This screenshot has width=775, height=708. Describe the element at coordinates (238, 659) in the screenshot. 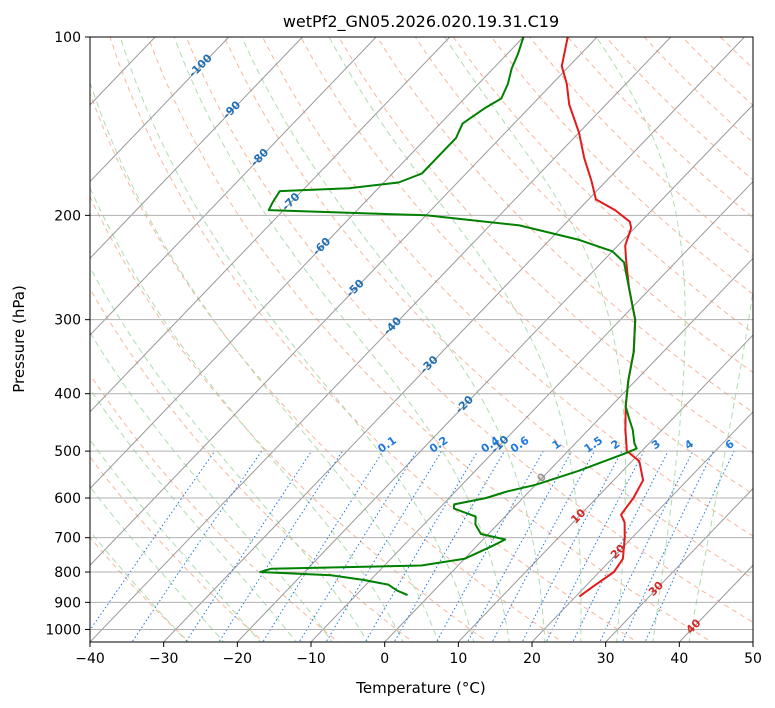

I see `x-tick-label: −20` at that location.